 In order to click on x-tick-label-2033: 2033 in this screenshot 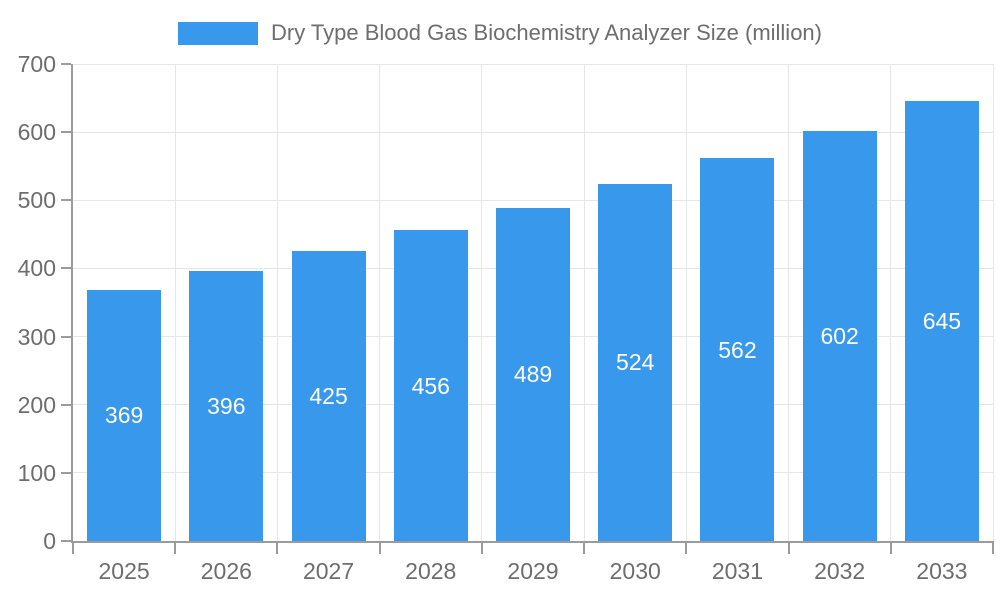, I will do `click(942, 571)`.